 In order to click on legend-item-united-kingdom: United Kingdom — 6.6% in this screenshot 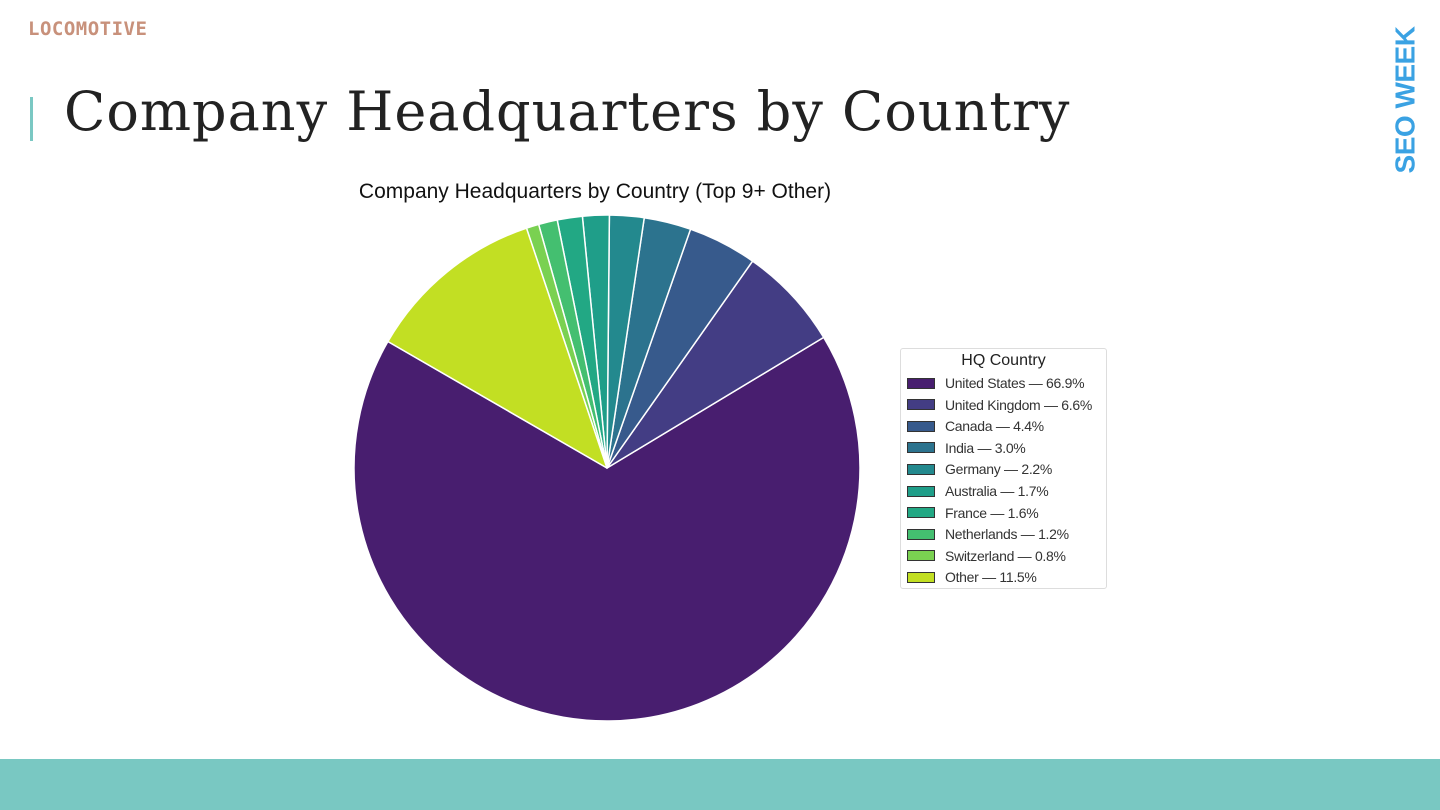, I will do `click(999, 405)`.